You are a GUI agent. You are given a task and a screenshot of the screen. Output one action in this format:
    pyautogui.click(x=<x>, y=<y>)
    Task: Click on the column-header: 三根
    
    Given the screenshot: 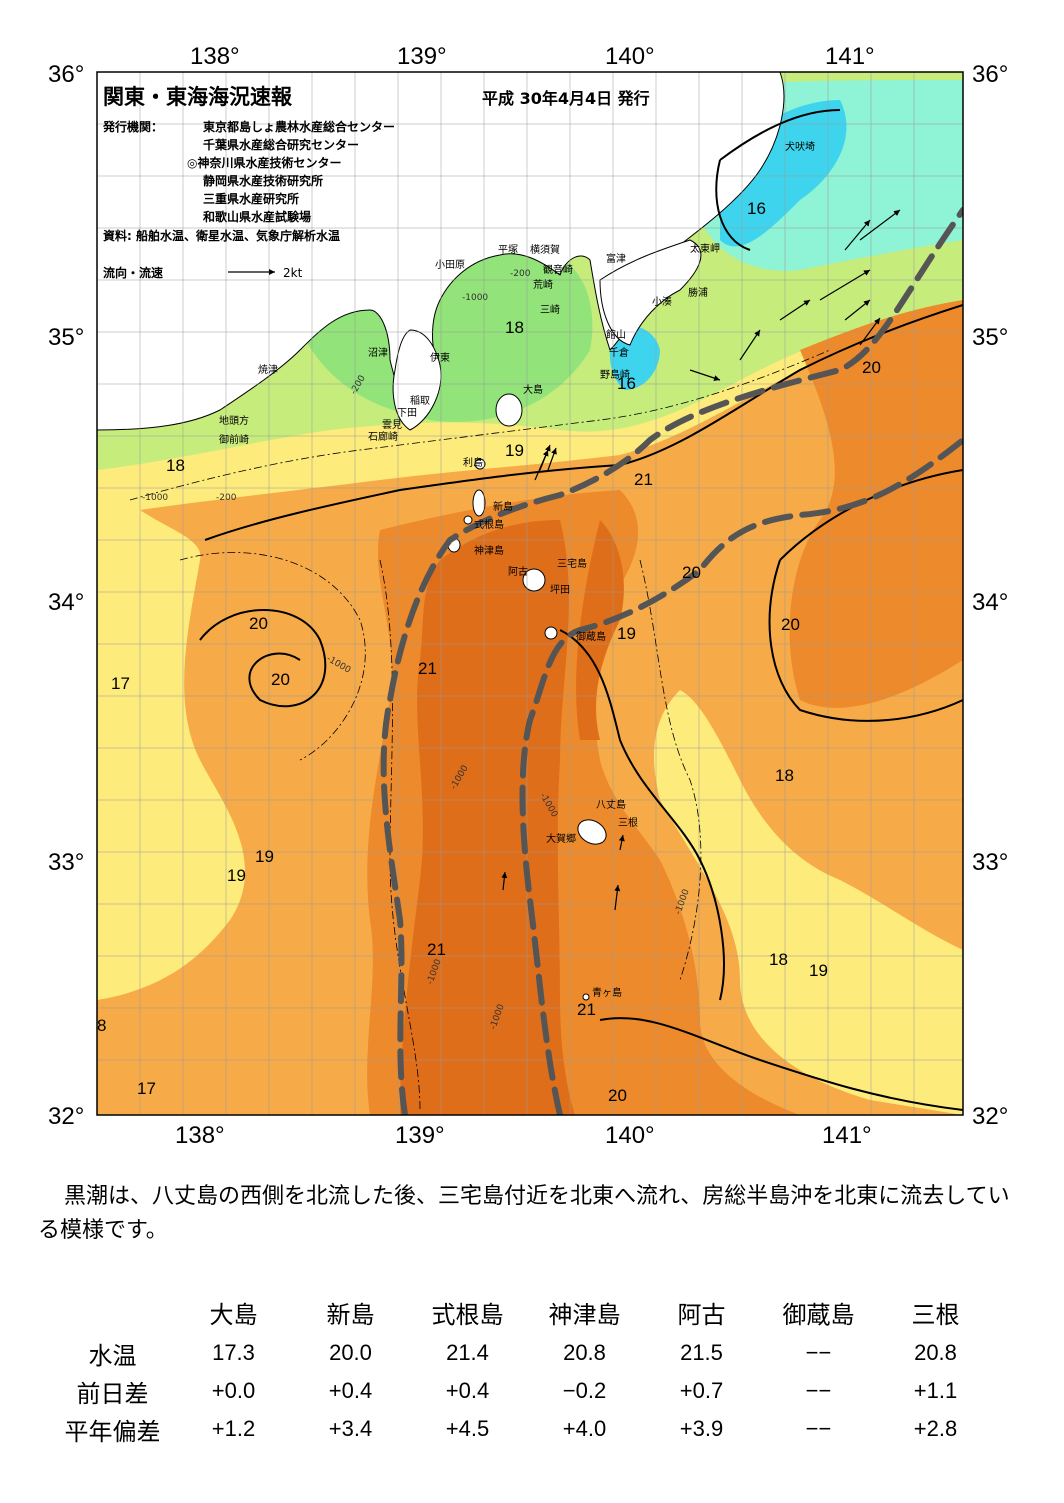 What is the action you would take?
    pyautogui.click(x=935, y=1314)
    